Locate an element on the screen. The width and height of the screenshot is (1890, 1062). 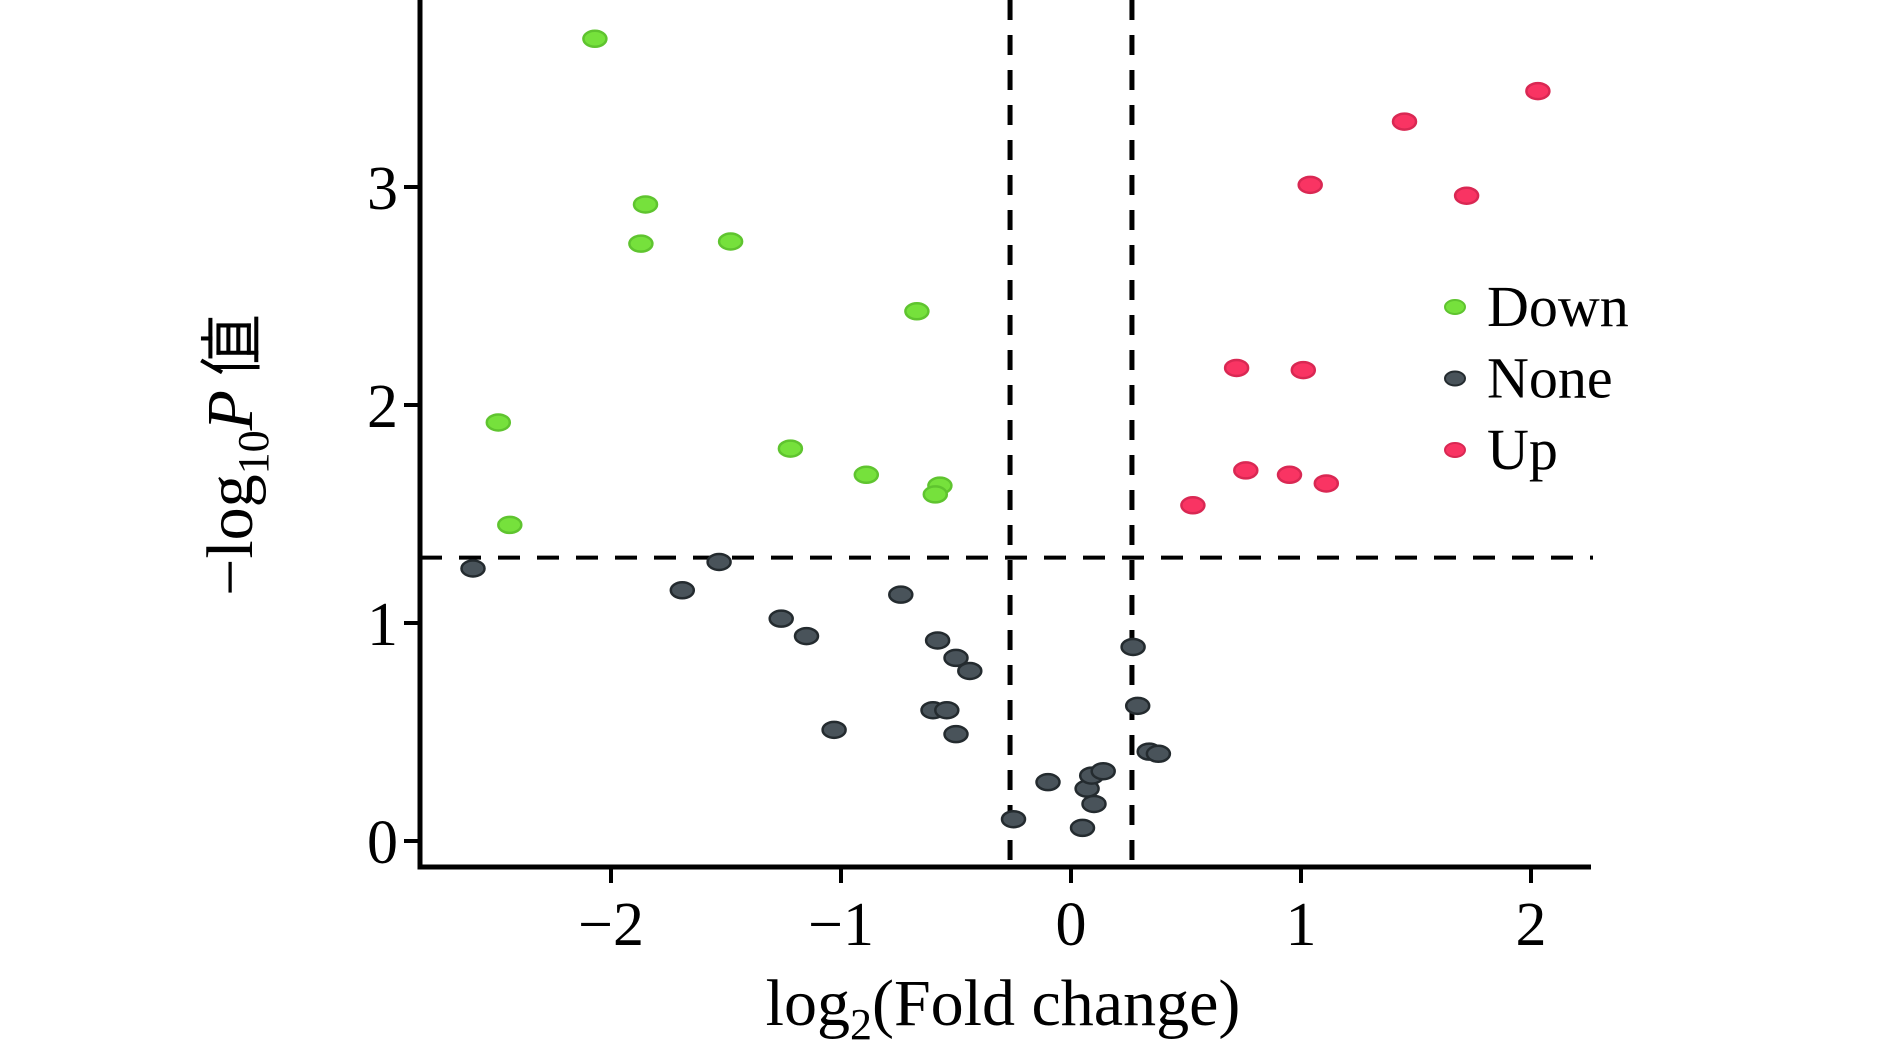
legend-item-up: Up is located at coordinates (1501, 449).